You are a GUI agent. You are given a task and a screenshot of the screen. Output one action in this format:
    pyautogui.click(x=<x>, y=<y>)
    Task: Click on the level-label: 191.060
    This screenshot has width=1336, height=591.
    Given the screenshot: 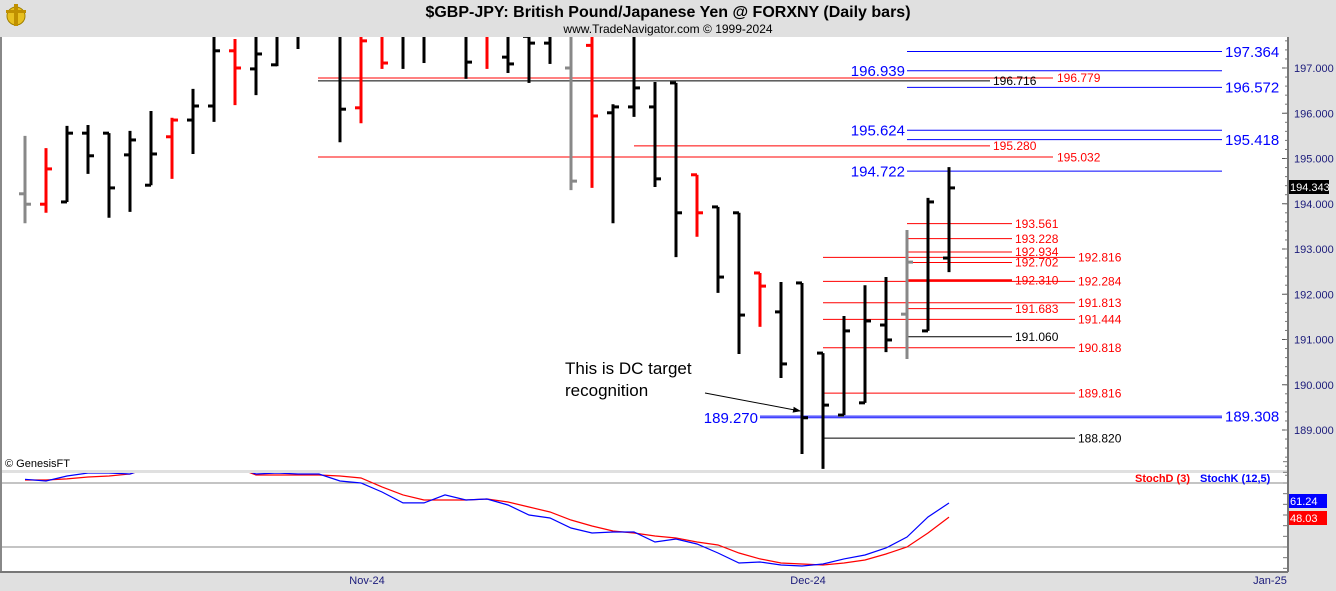 What is the action you would take?
    pyautogui.click(x=1037, y=337)
    